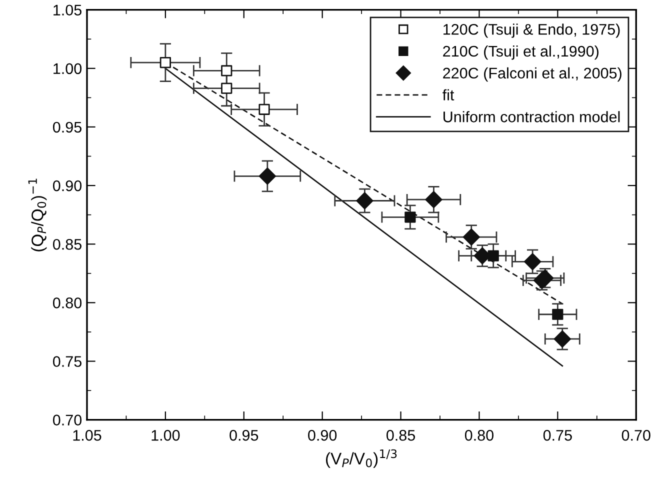  Describe the element at coordinates (67, 420) in the screenshot. I see `y-tick-label: 0.70` at that location.